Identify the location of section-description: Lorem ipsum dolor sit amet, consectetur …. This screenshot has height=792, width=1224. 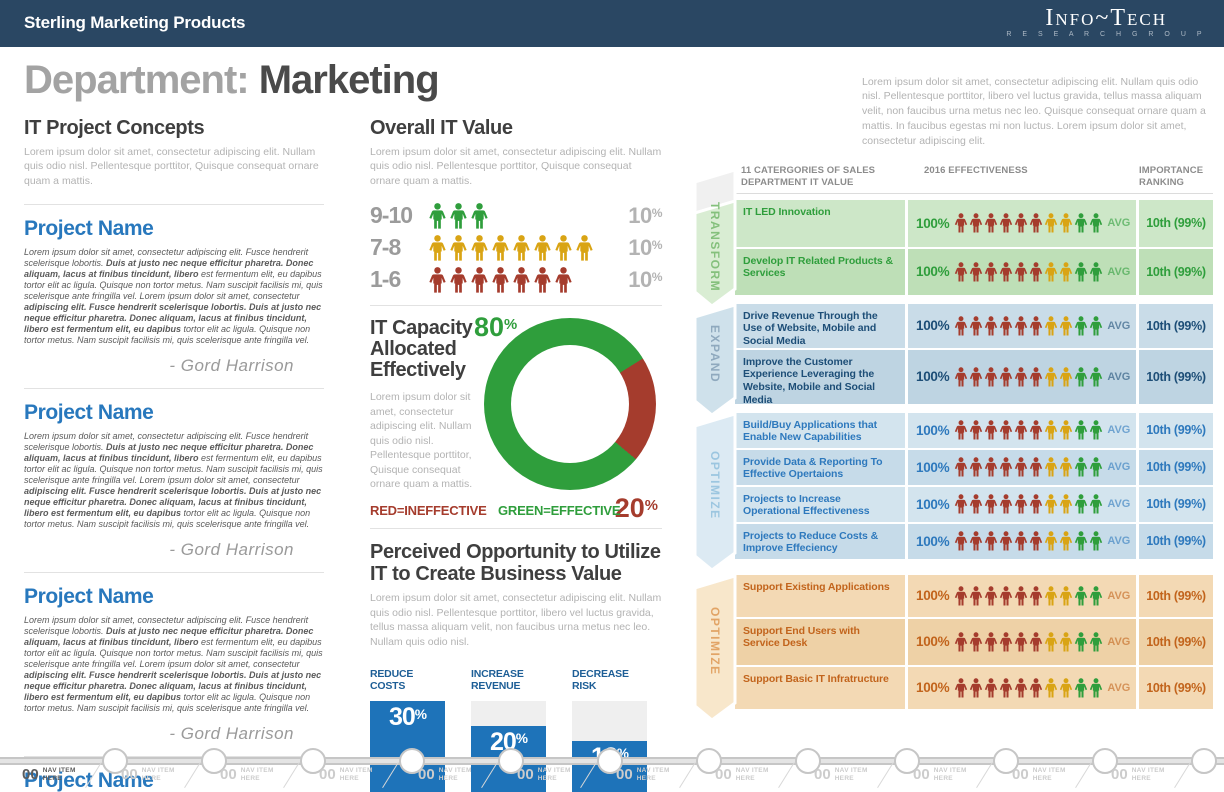
(516, 620).